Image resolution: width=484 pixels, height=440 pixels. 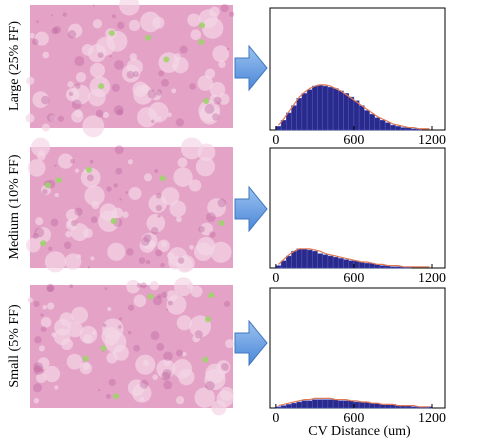 I want to click on x-tick-label: 1200, so click(x=432, y=278).